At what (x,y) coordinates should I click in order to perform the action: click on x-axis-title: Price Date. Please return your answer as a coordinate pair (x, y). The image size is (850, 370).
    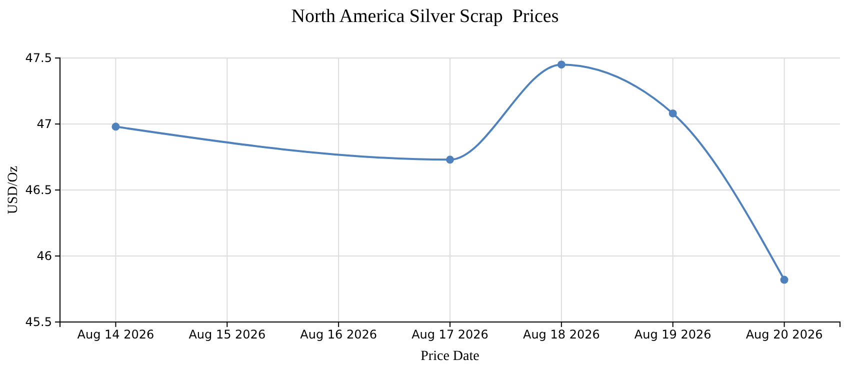
    Looking at the image, I should click on (450, 356).